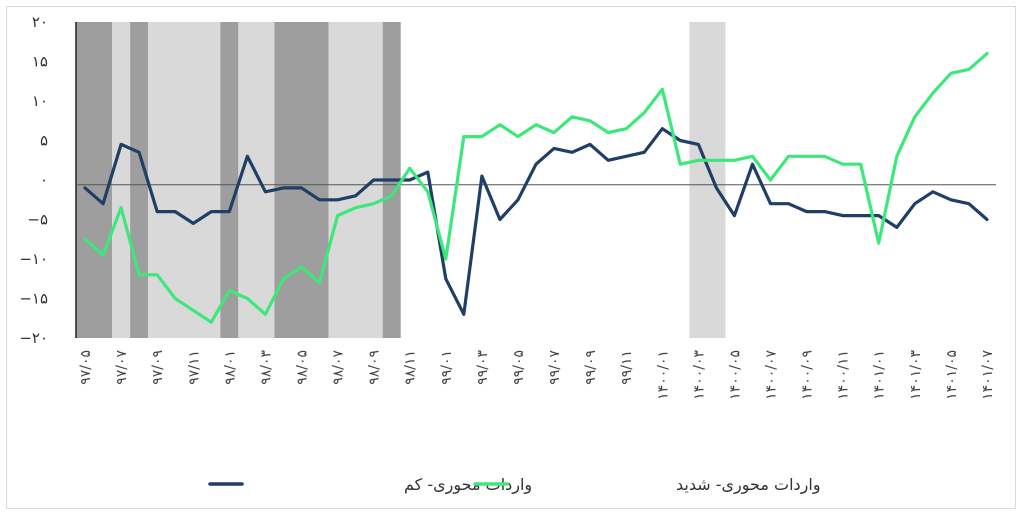  Describe the element at coordinates (952, 375) in the screenshot. I see `x-tick-label: ۱۴۰۱/۰۵` at that location.